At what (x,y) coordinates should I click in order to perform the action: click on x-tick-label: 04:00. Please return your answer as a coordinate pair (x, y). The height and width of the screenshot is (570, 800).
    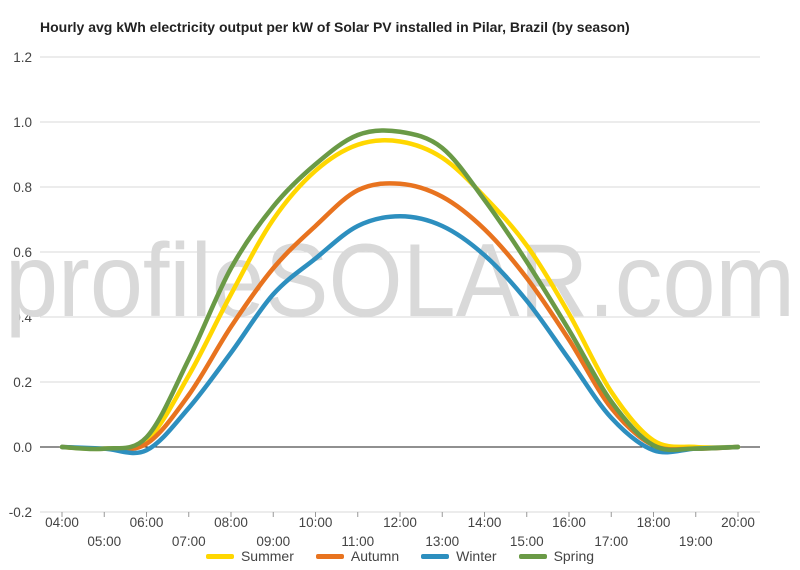
    Looking at the image, I should click on (62, 522).